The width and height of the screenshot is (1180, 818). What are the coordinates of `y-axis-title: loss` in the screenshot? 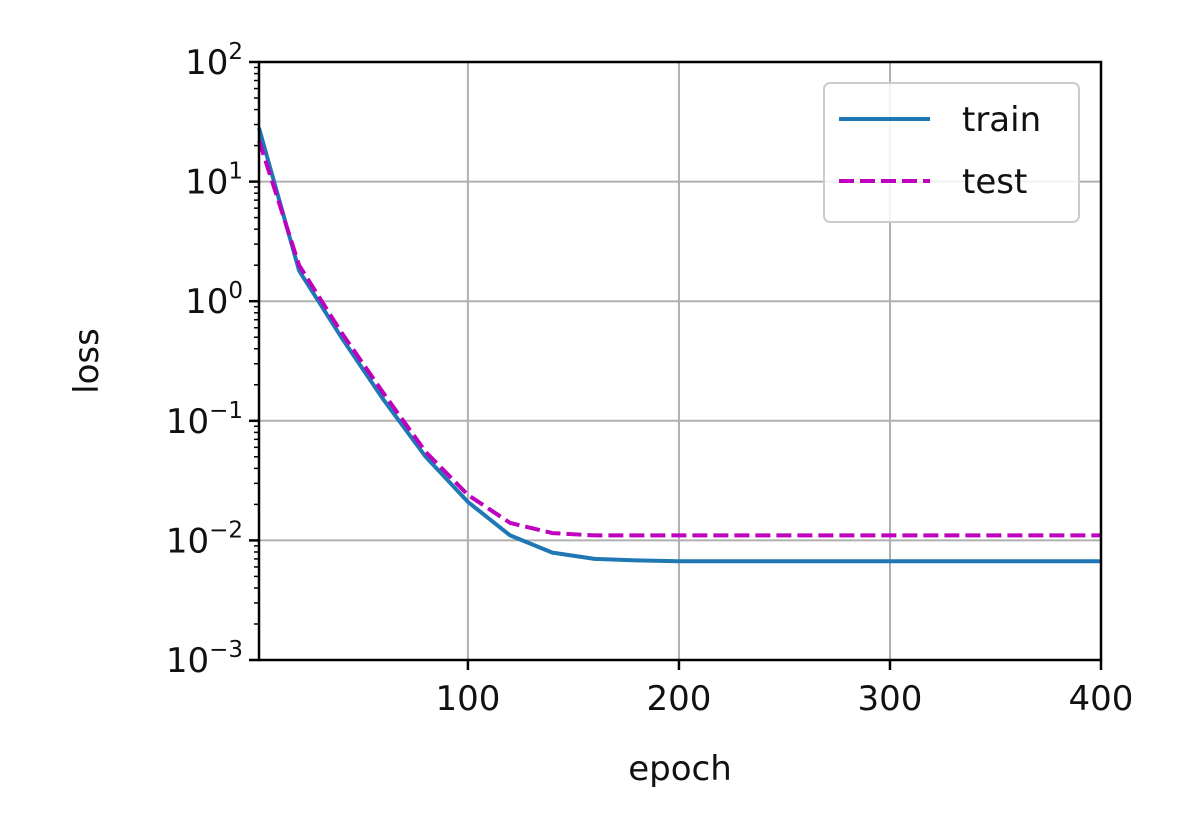 It's located at (87, 361).